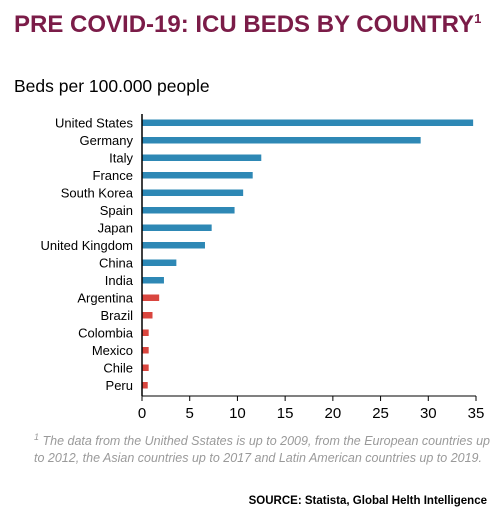 The height and width of the screenshot is (519, 501). What do you see at coordinates (202, 157) in the screenshot?
I see `bar-italy` at bounding box center [202, 157].